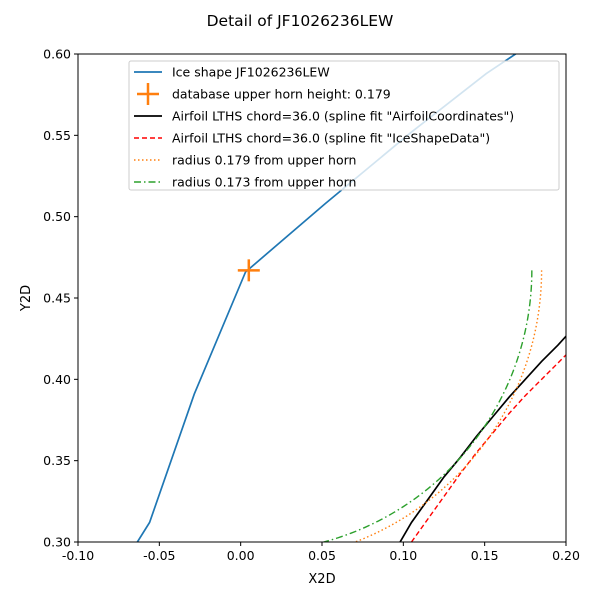 The height and width of the screenshot is (600, 600). I want to click on legend-label: Ice shape JF1026236LEW, so click(251, 72).